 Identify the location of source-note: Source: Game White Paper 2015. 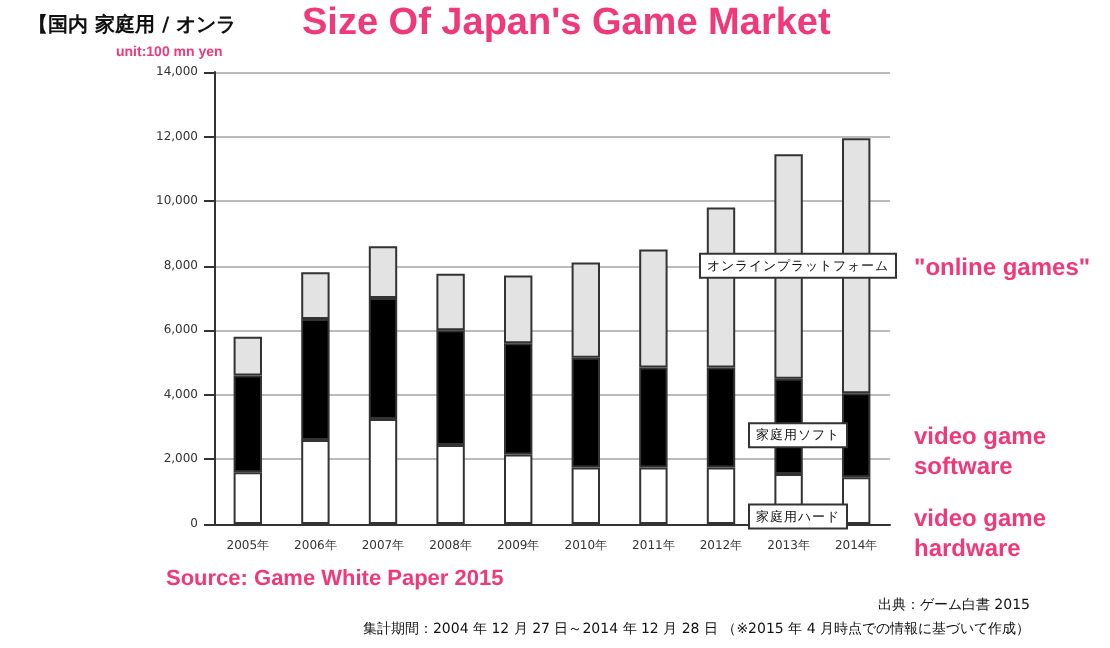
(335, 579).